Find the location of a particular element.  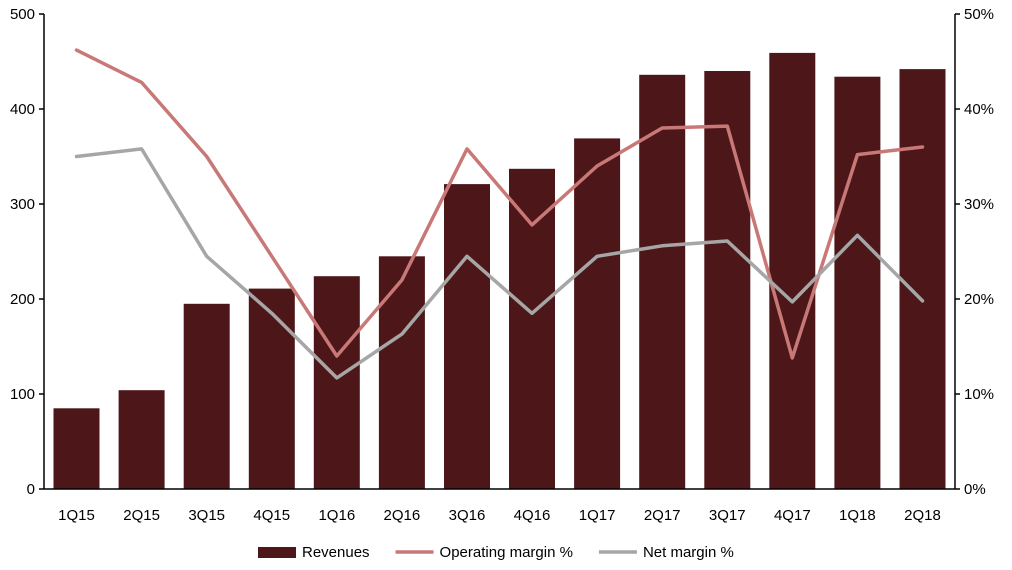

bar-revenues-1q18 is located at coordinates (857, 282).